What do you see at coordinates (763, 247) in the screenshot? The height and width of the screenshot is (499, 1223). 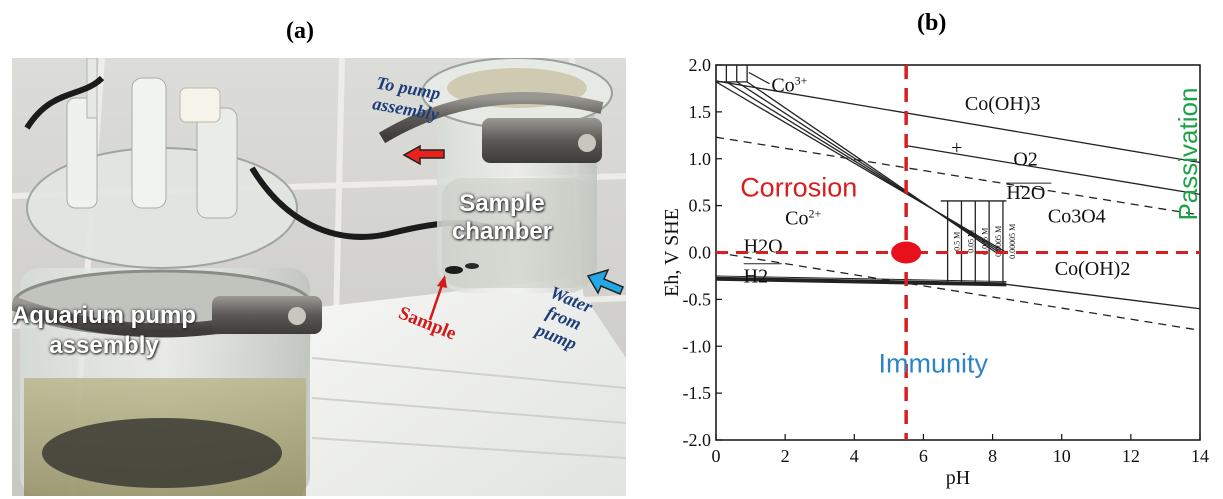 I see `region-h2o-low: H2O` at bounding box center [763, 247].